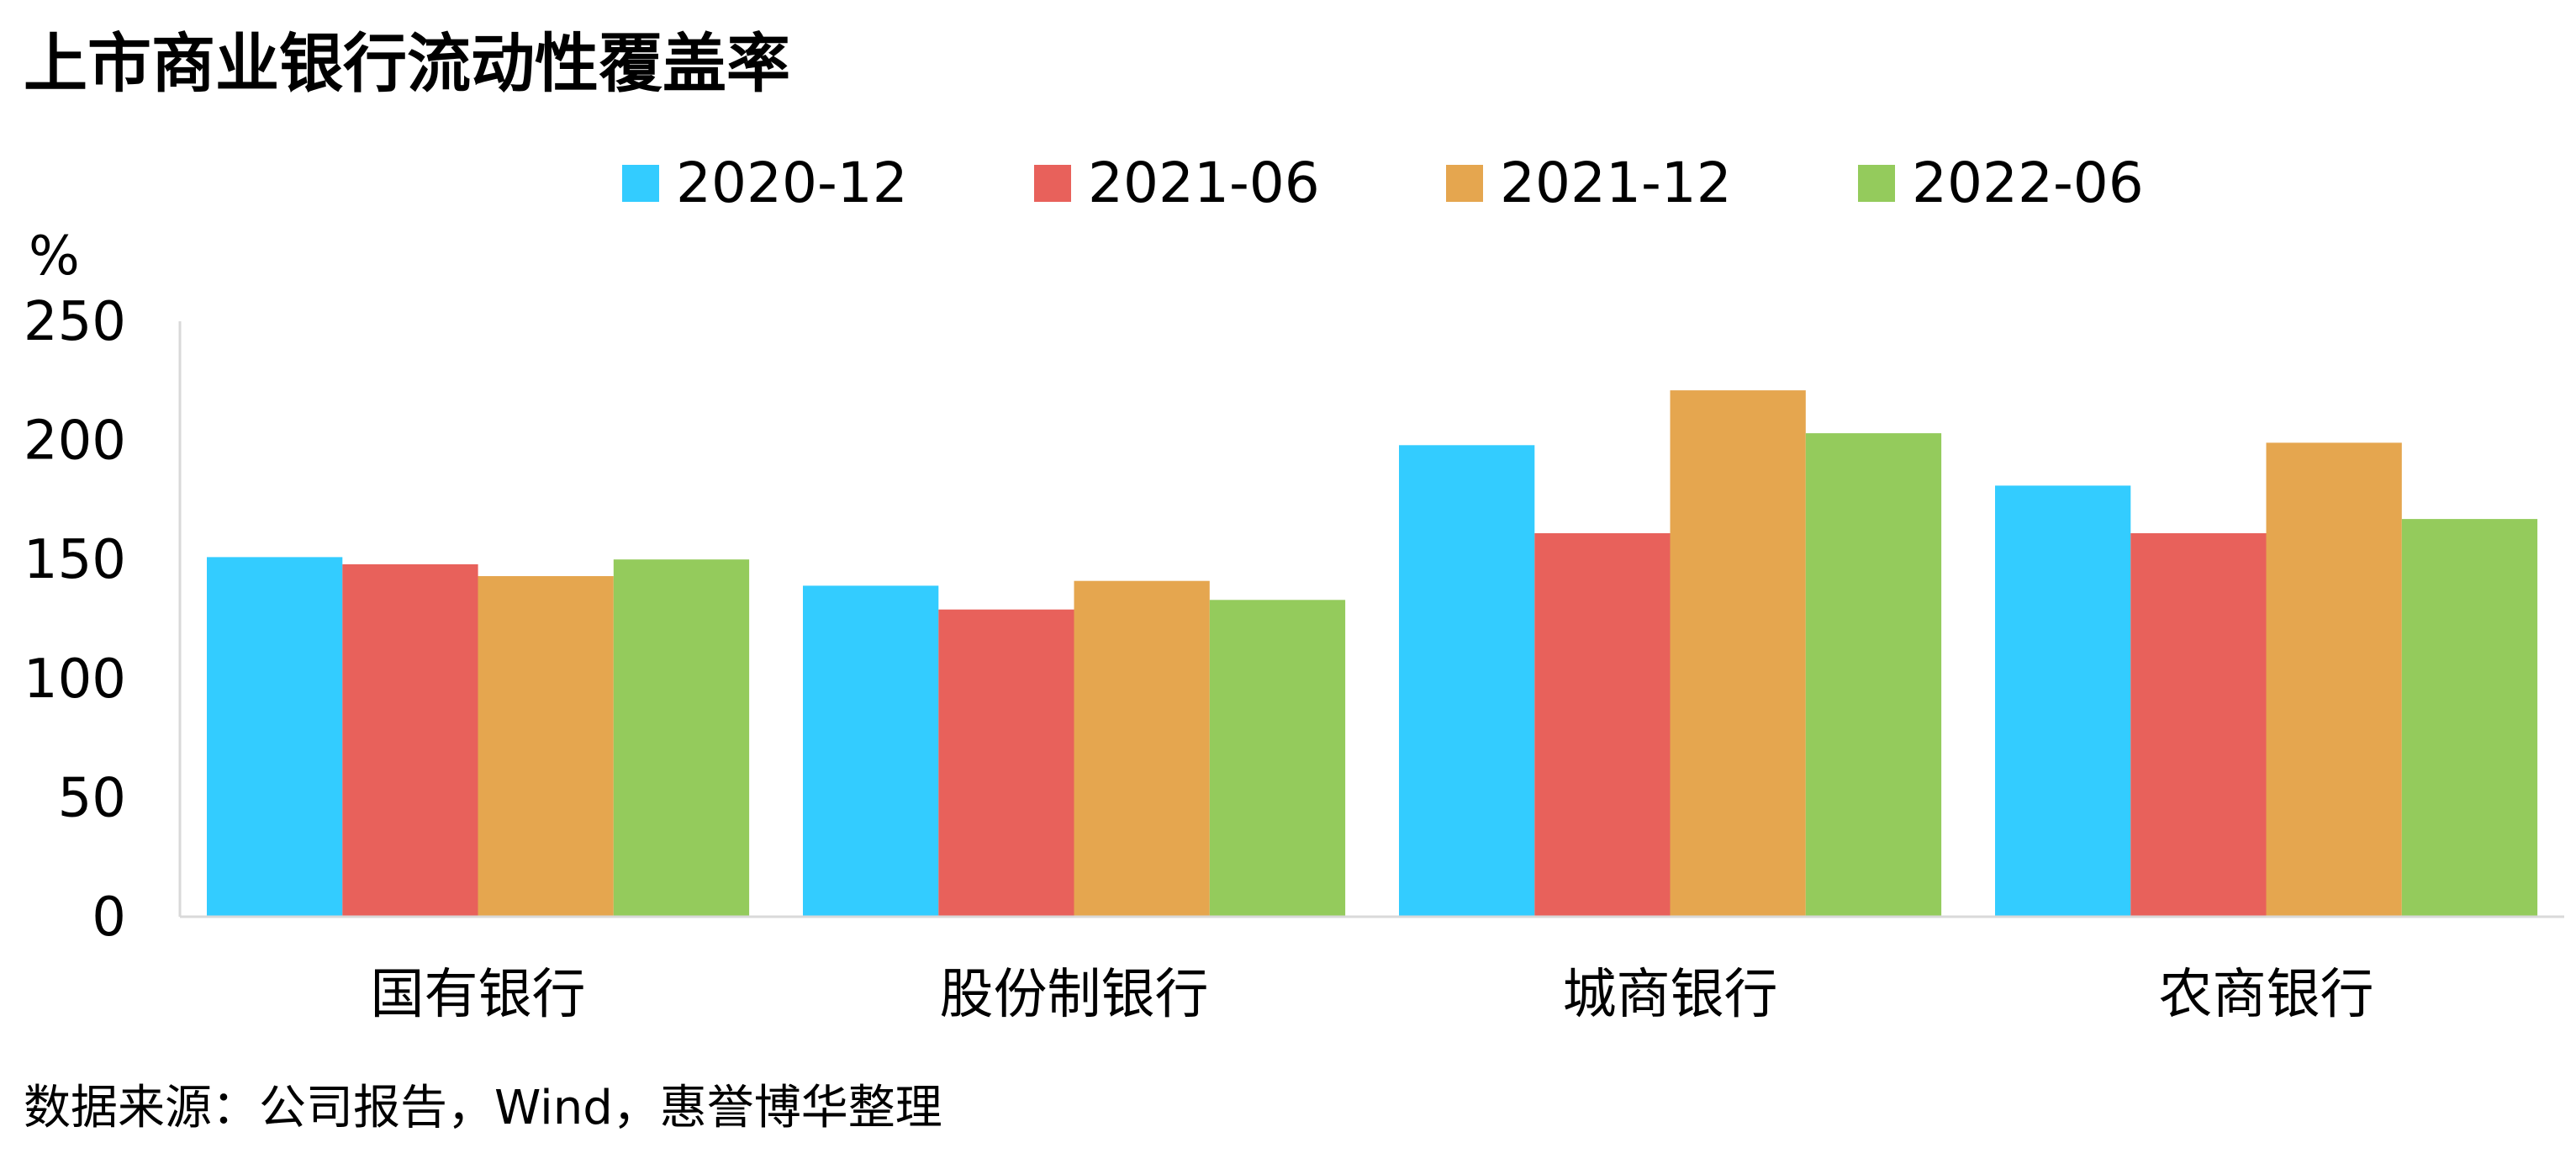 The height and width of the screenshot is (1164, 2576). Describe the element at coordinates (1383, 183) in the screenshot. I see `legend: 2020-12 2021-06 2021-12 2022-06` at that location.